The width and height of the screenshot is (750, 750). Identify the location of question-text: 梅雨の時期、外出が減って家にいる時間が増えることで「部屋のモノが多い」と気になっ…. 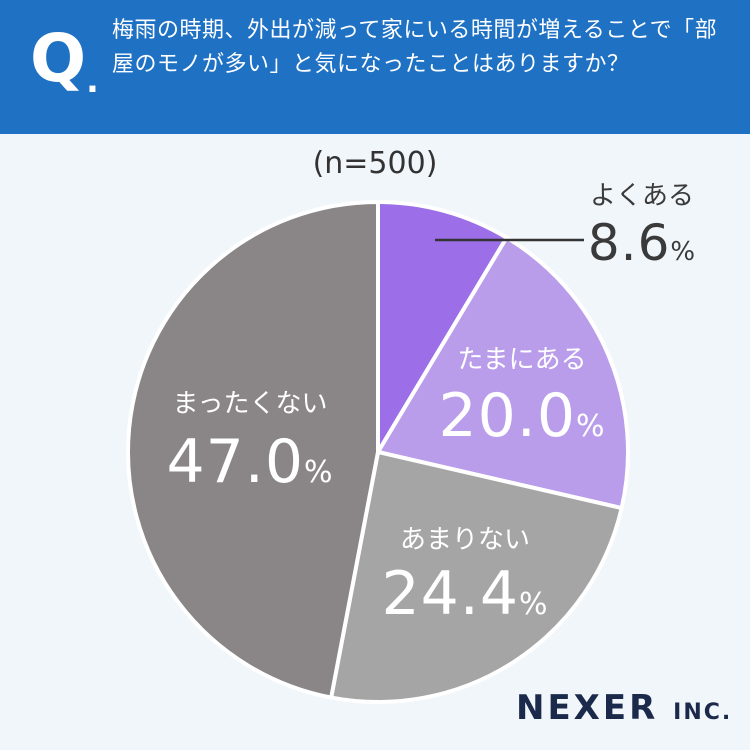
(415, 47).